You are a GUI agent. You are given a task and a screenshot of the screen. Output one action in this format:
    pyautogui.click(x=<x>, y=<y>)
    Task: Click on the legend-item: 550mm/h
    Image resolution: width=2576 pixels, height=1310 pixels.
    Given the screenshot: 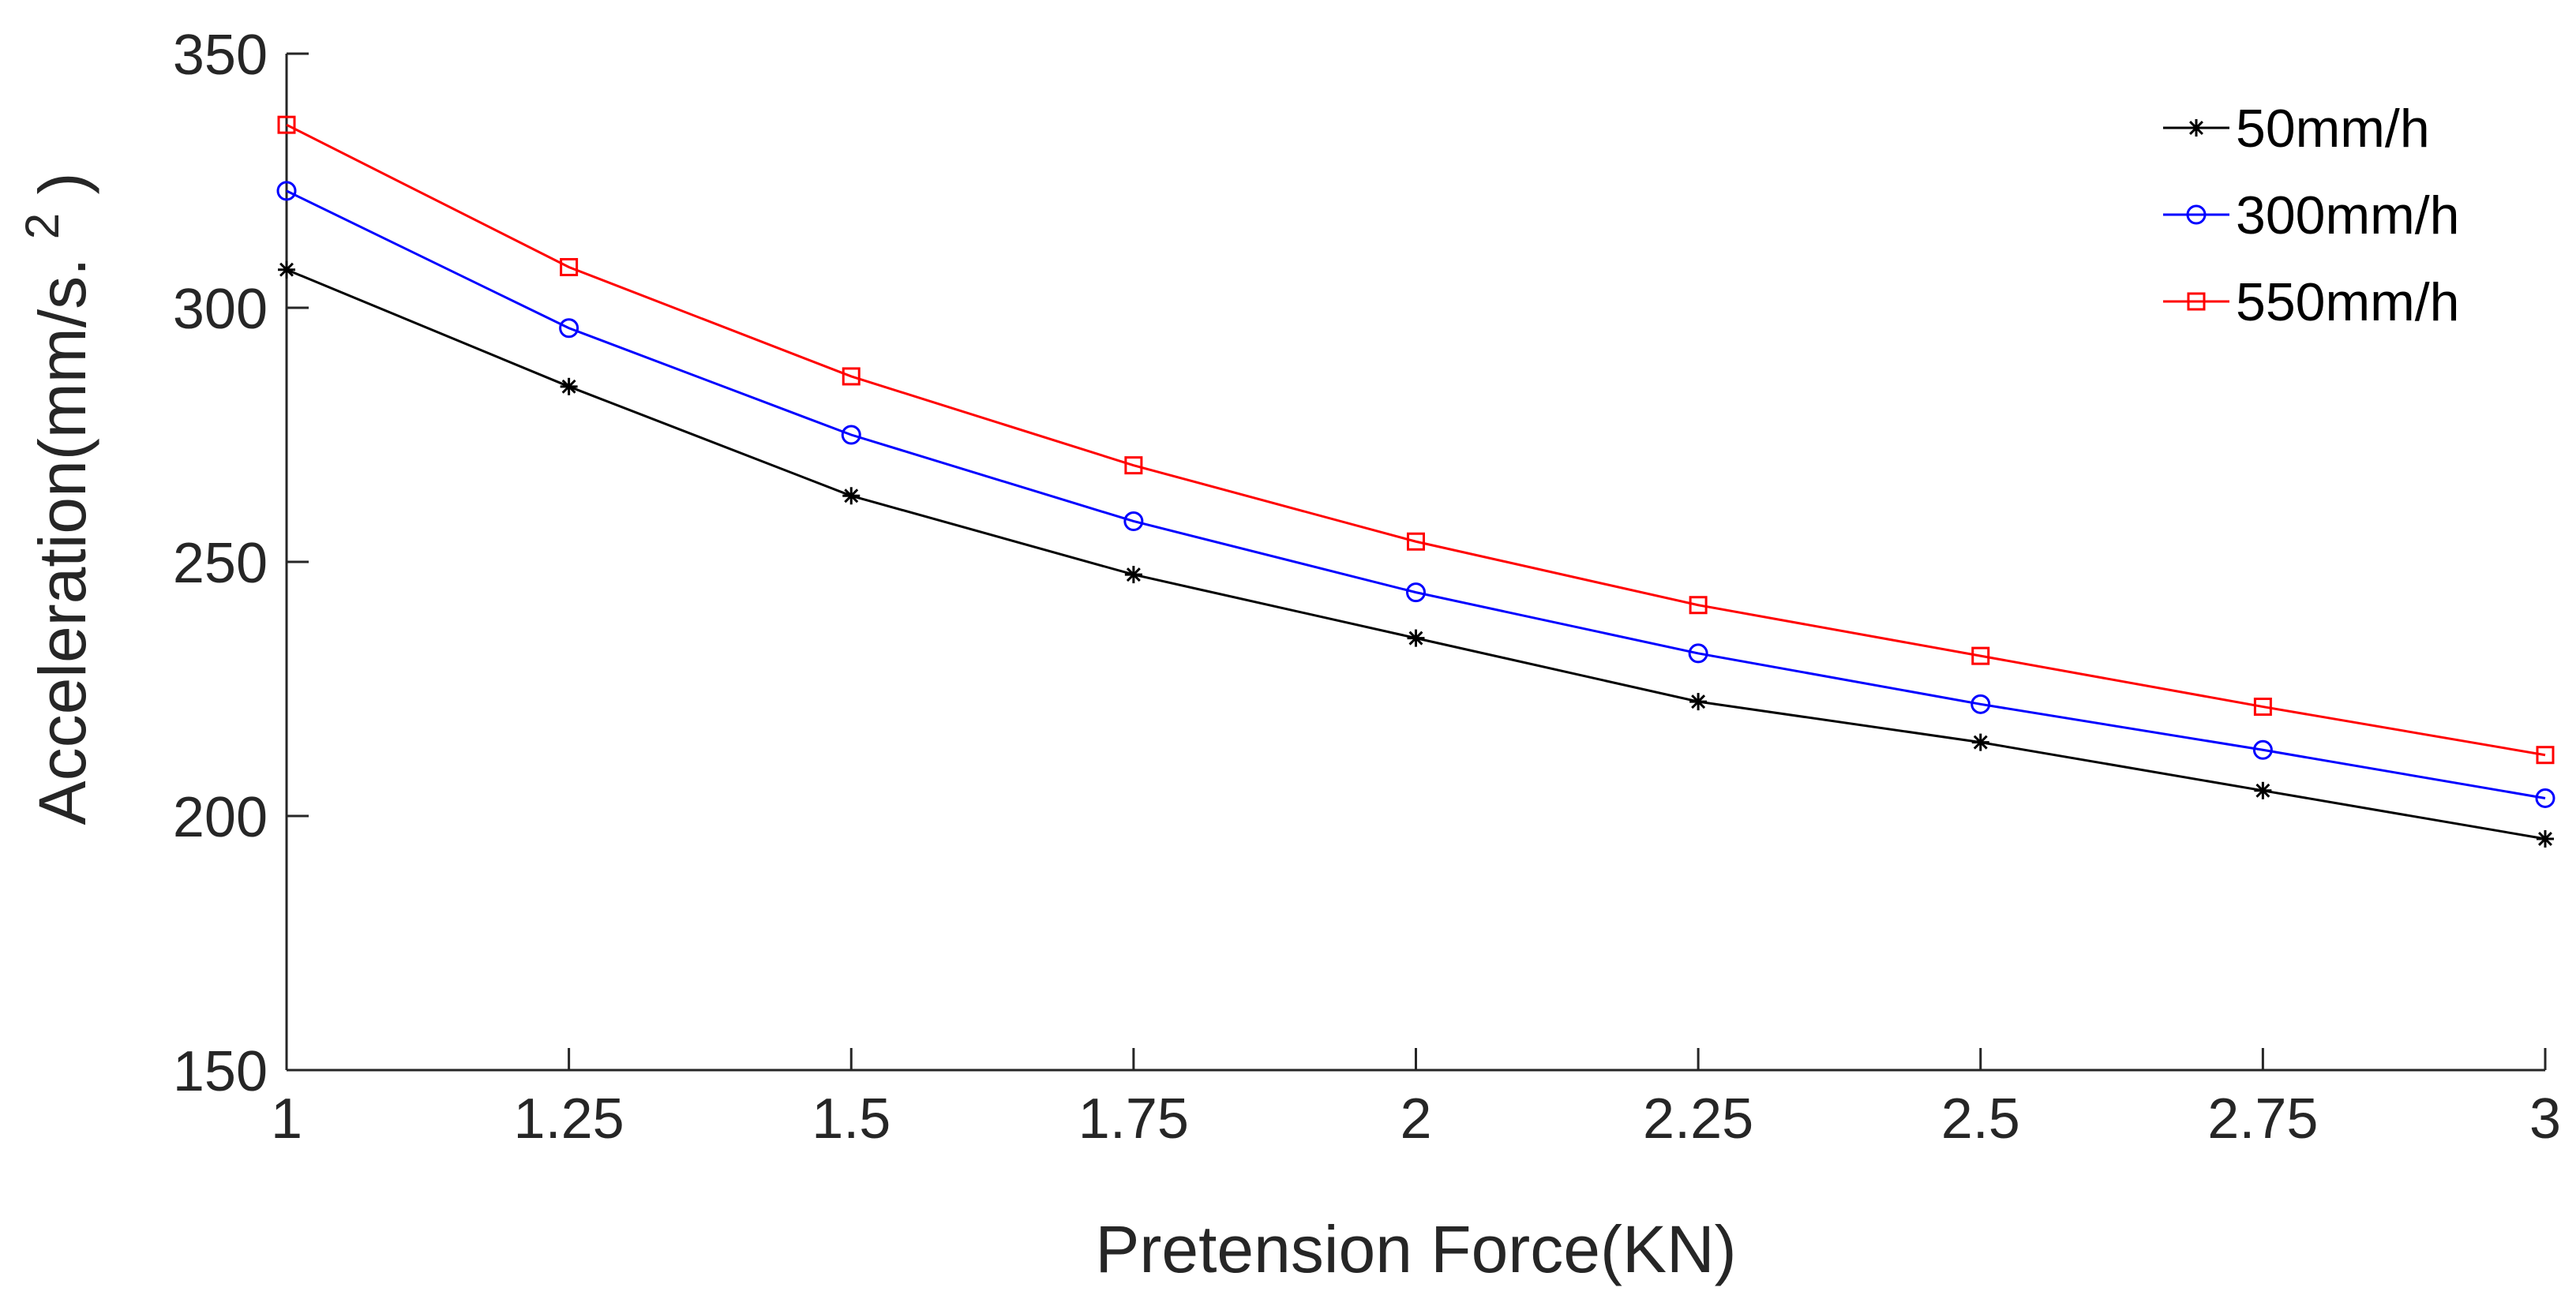 What is the action you would take?
    pyautogui.click(x=2311, y=302)
    